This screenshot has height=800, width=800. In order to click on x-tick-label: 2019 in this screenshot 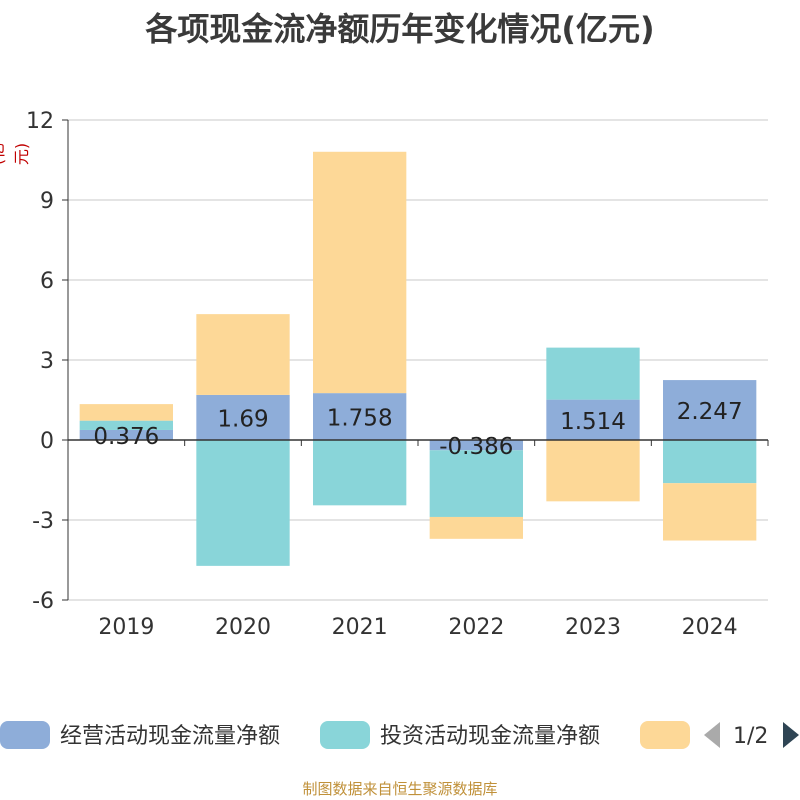, I will do `click(126, 627)`.